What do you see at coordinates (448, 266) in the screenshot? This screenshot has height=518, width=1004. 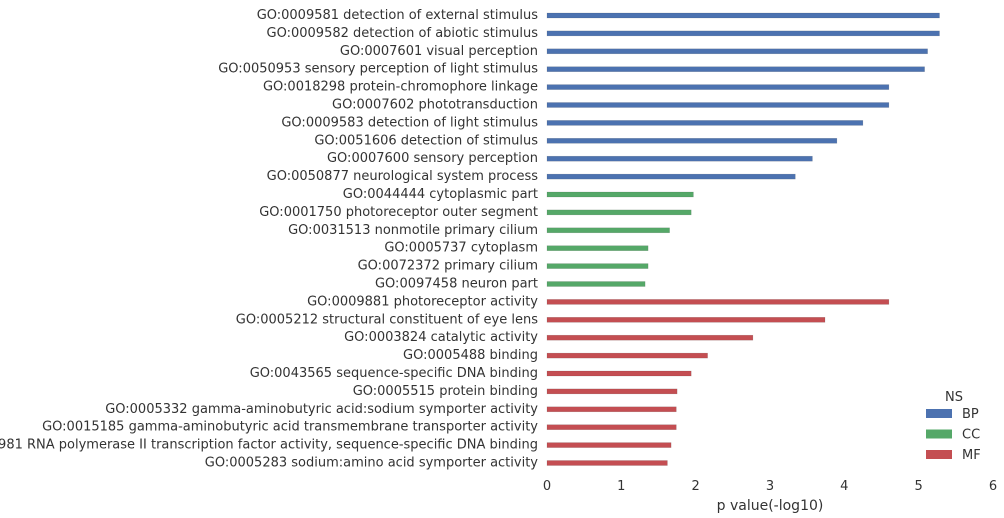 I see `category-label-14: GO:0072372 primary cilium` at bounding box center [448, 266].